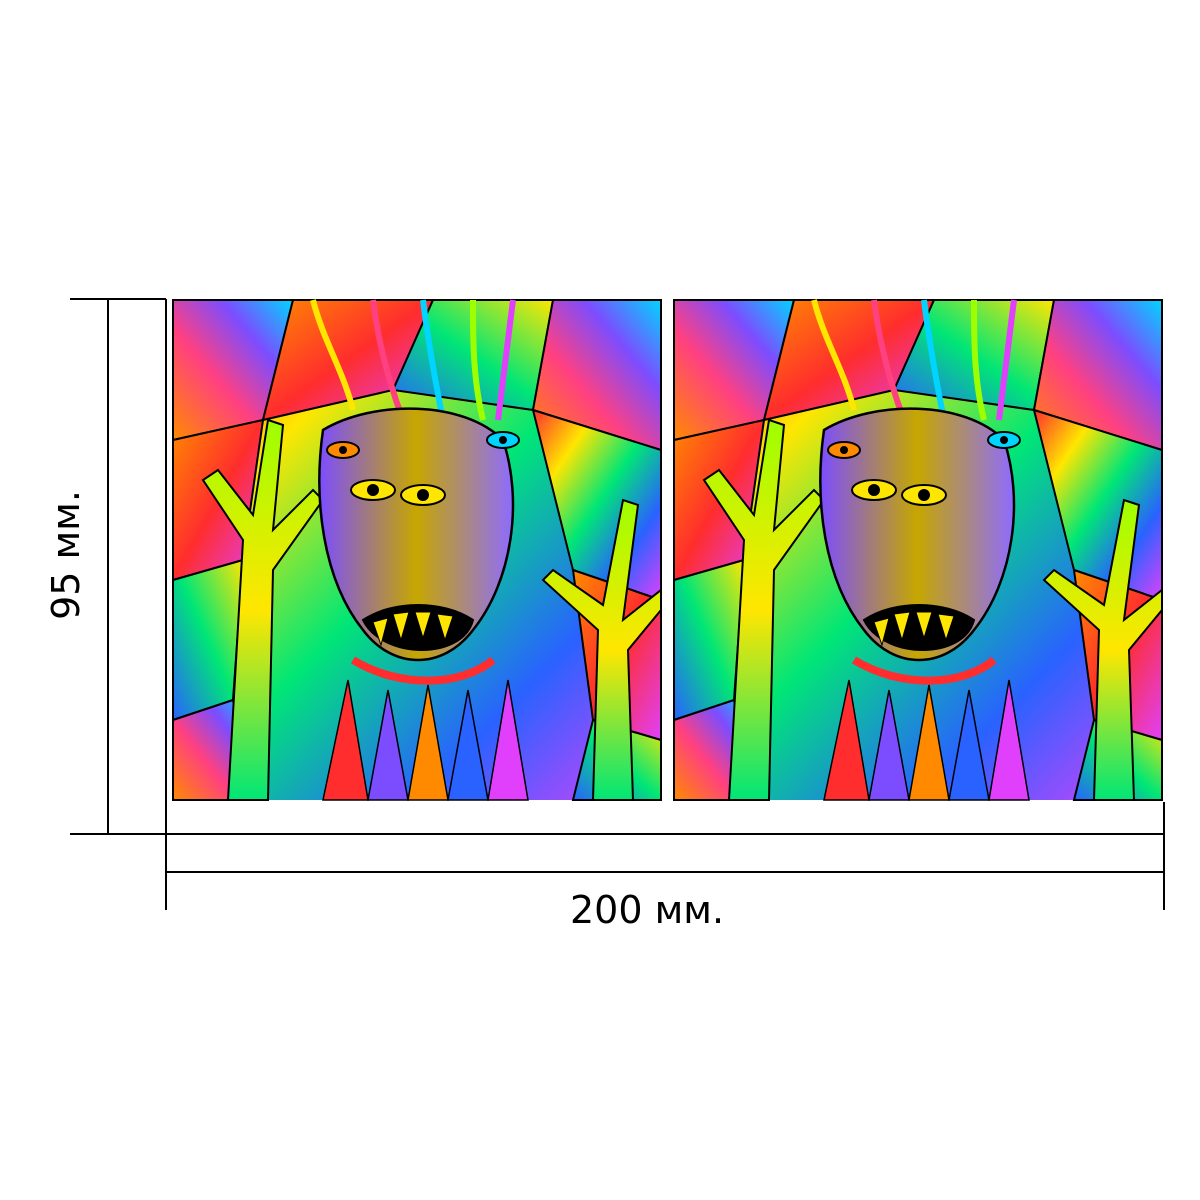  I want to click on width-label: 200 мм., so click(647, 910).